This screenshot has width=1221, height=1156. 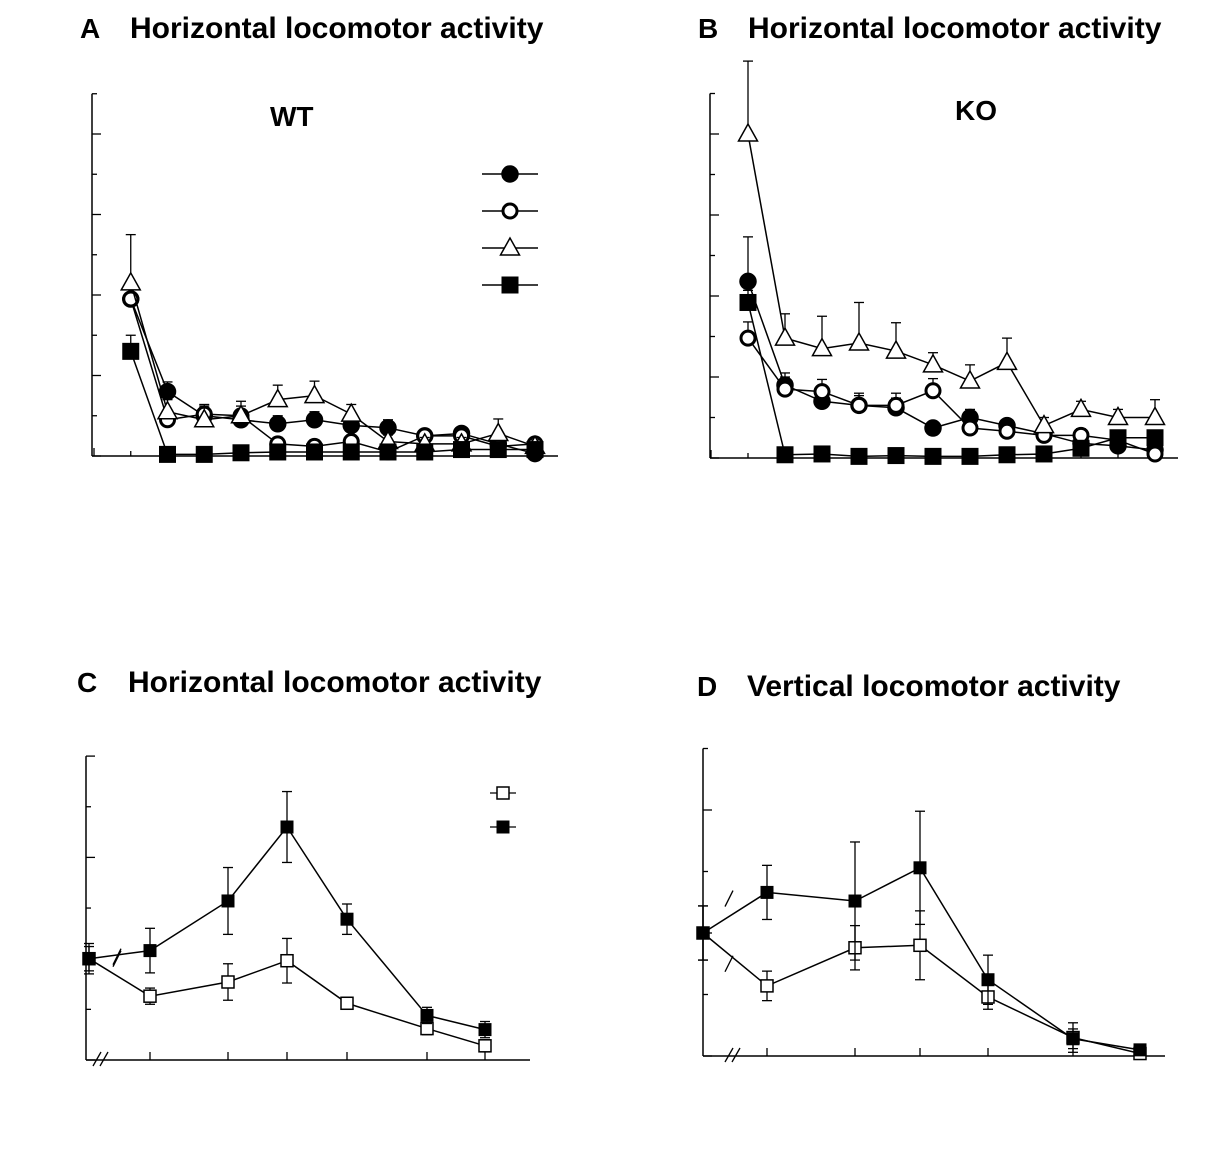 What do you see at coordinates (324, 278) in the screenshot?
I see `panel-a-plot` at bounding box center [324, 278].